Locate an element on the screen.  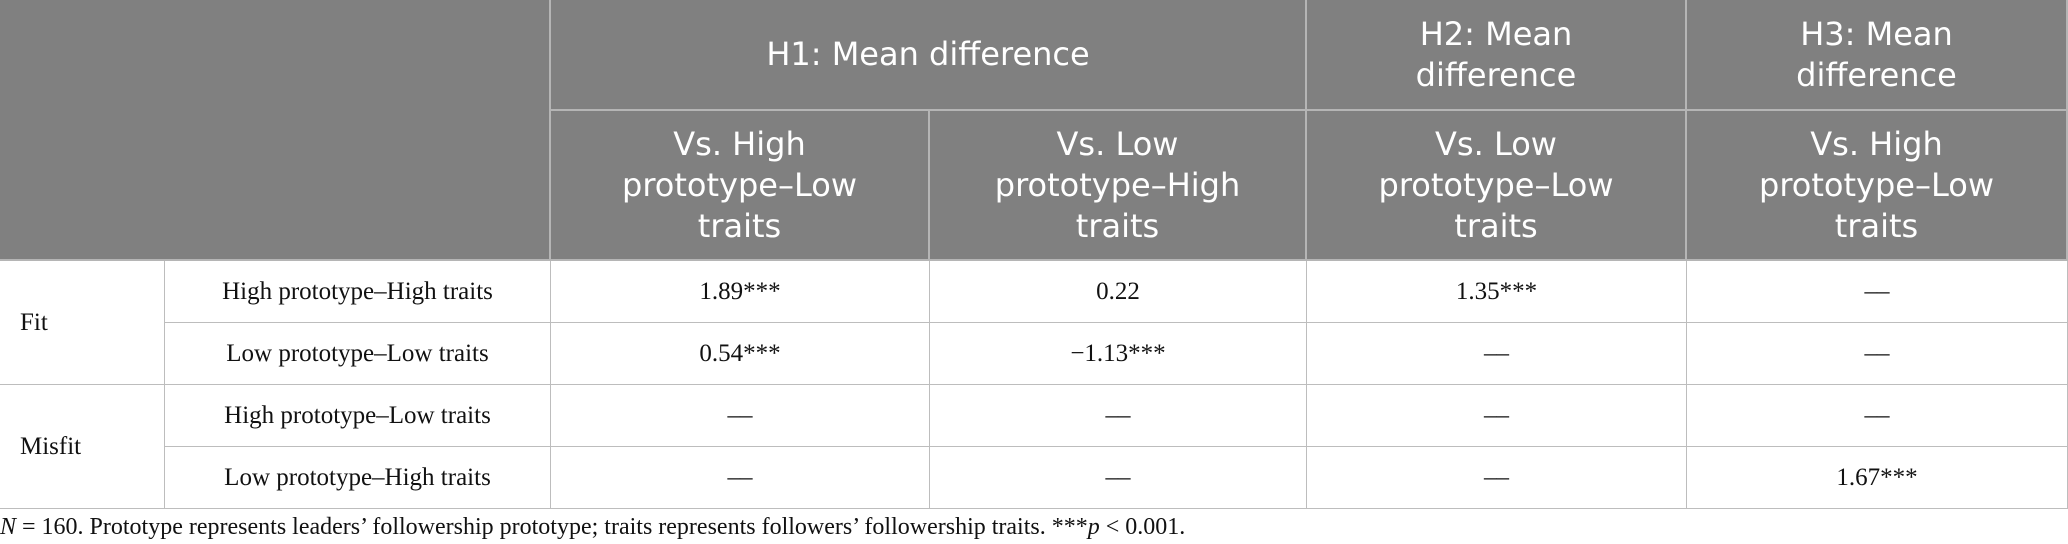
value-cell: 1.35*** is located at coordinates (1497, 292).